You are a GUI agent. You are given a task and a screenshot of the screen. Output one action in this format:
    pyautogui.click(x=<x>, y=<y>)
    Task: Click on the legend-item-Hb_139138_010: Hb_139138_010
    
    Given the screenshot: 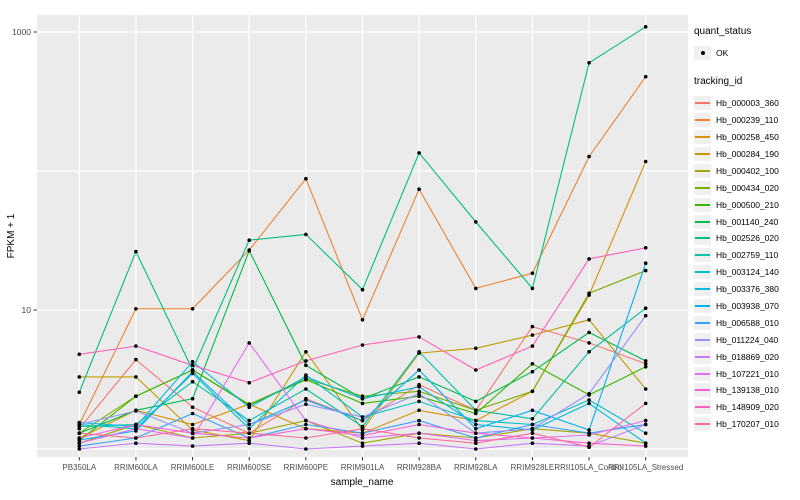 What is the action you would take?
    pyautogui.click(x=747, y=390)
    